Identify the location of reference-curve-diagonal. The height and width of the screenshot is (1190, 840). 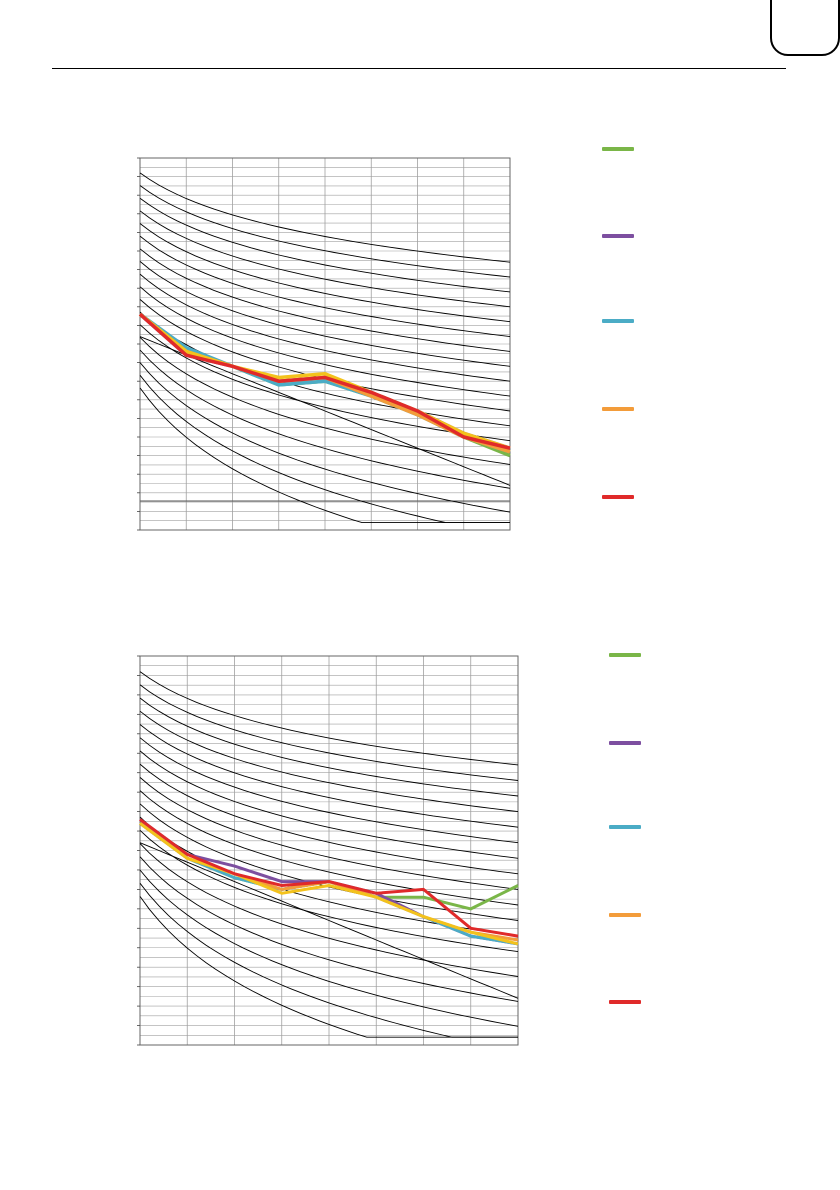
(325, 411).